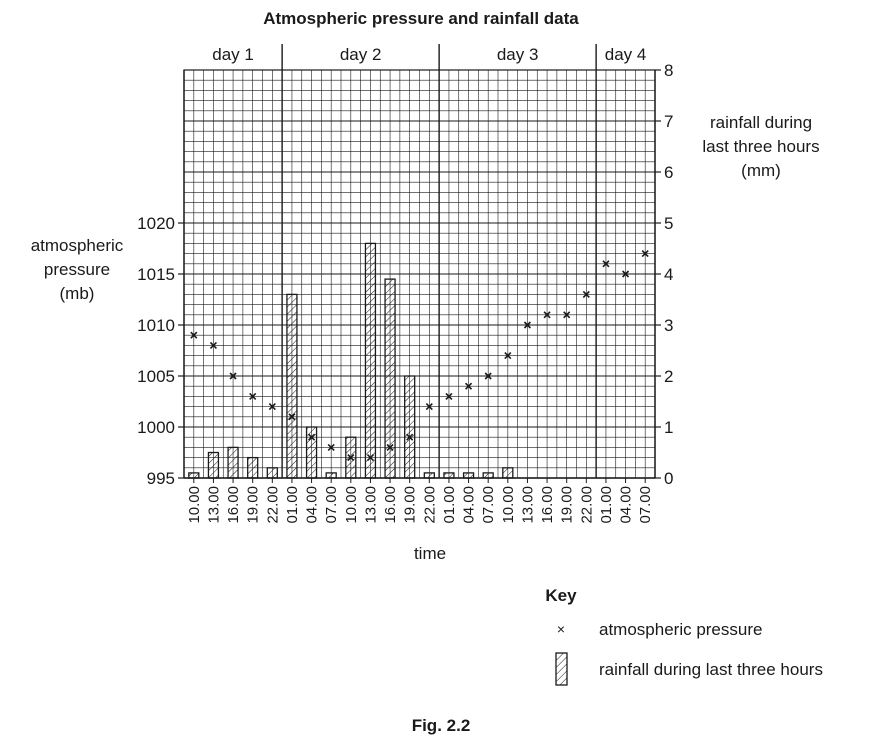 The image size is (877, 742). I want to click on right-axis-label: rainfall during last three hours (mm), so click(760, 146).